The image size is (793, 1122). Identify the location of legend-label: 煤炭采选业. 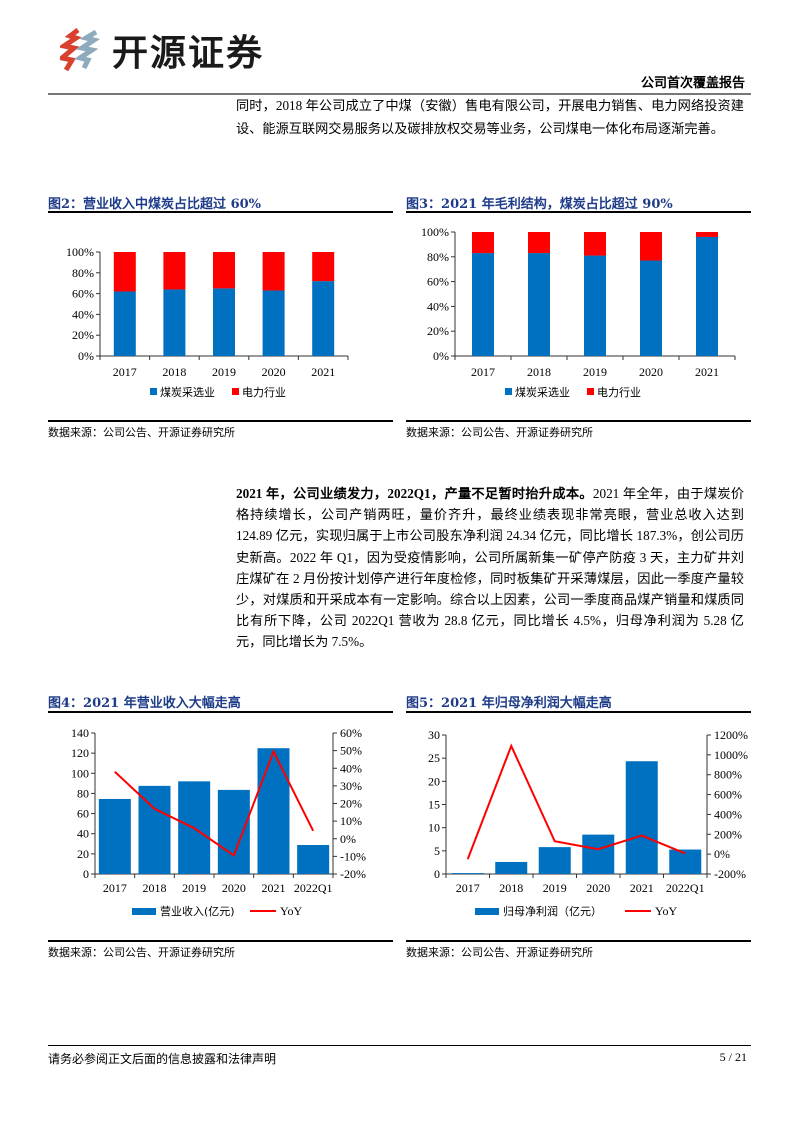
(187, 392).